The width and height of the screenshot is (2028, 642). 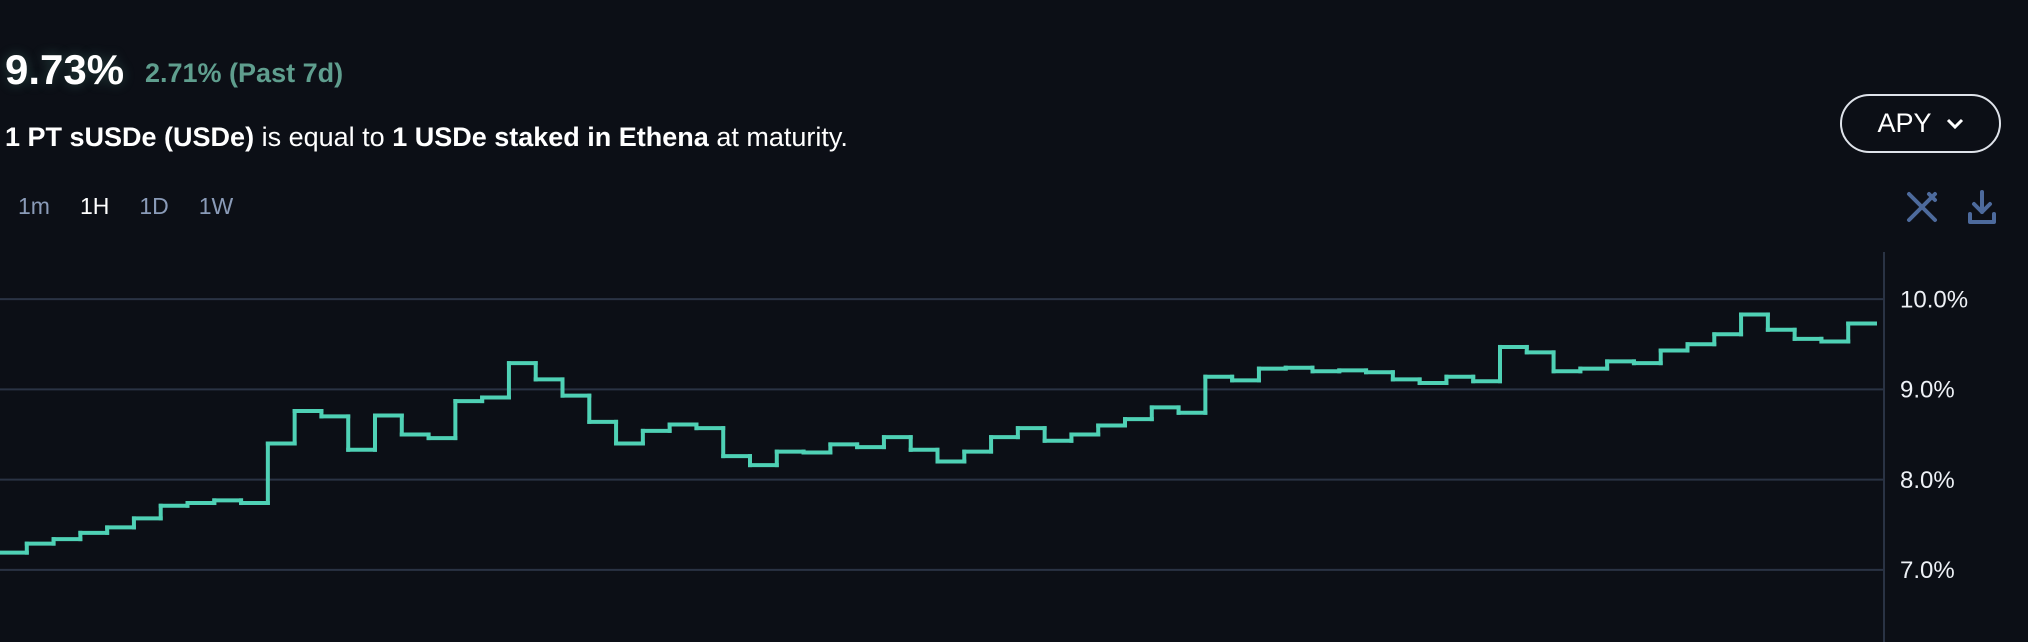 I want to click on description-part: is equal to, so click(x=323, y=137).